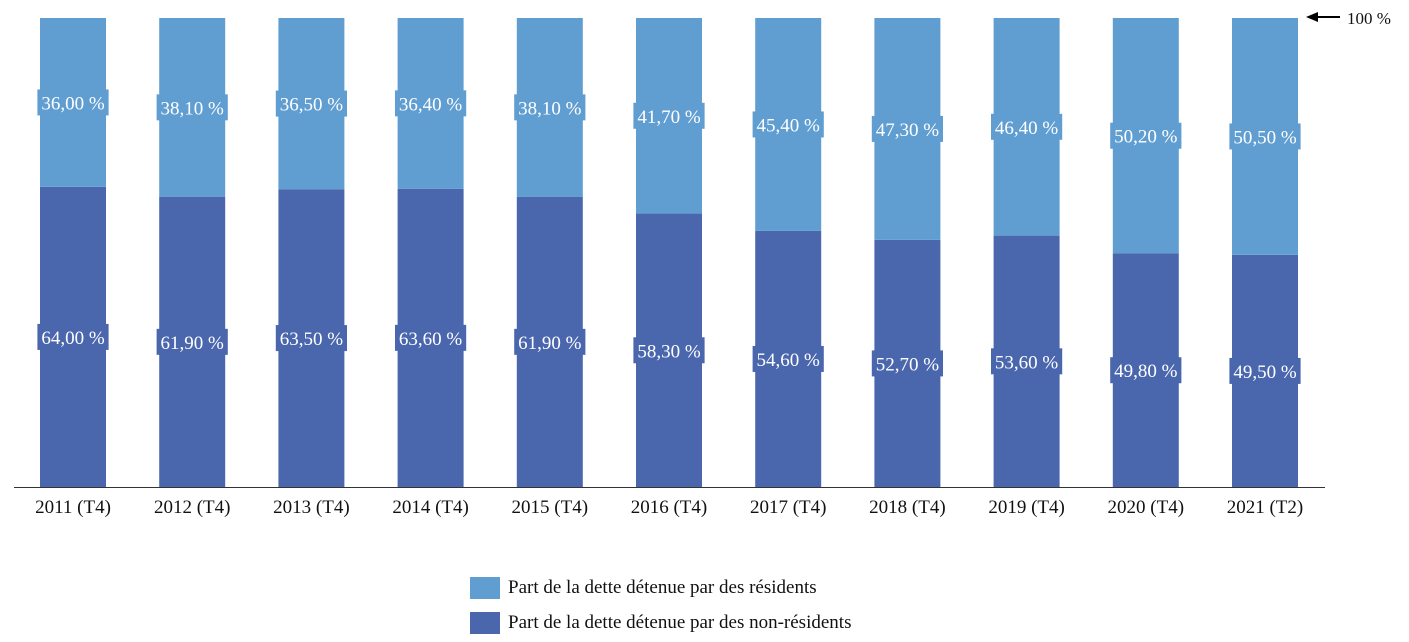  I want to click on x-tick-label: 2020 (T4), so click(1146, 507).